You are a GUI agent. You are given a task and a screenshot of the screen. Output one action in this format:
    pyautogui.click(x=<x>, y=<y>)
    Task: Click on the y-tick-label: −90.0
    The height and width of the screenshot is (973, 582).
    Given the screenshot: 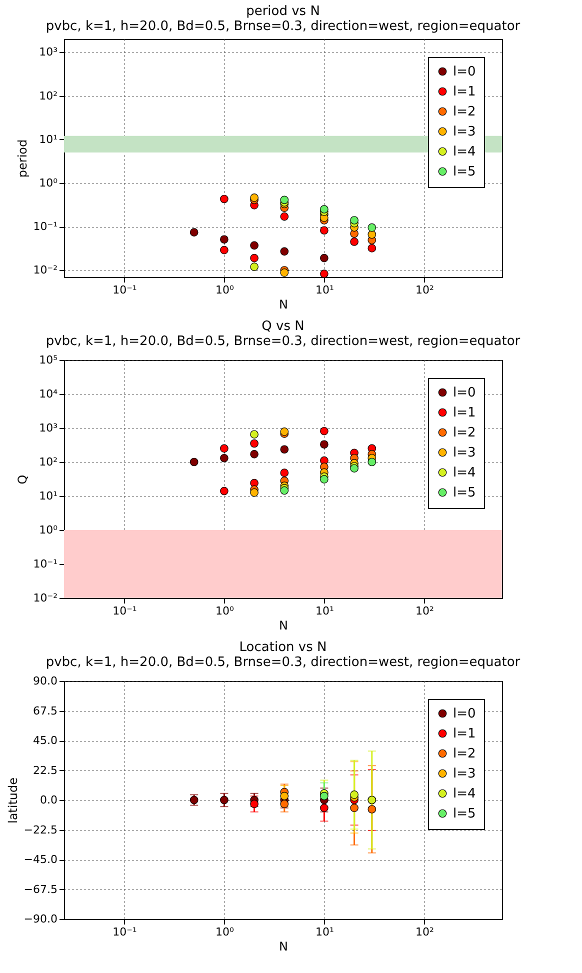 What is the action you would take?
    pyautogui.click(x=41, y=919)
    